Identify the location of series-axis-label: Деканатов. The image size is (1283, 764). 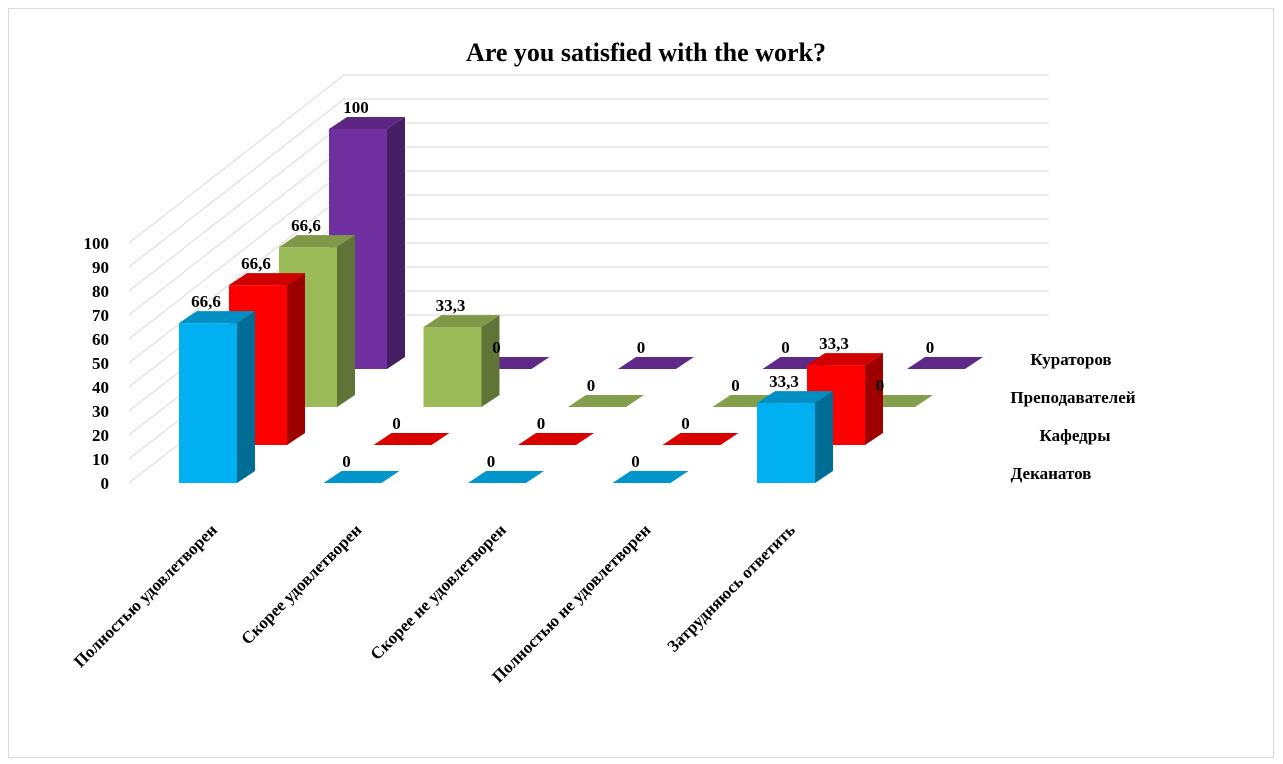
(1051, 473).